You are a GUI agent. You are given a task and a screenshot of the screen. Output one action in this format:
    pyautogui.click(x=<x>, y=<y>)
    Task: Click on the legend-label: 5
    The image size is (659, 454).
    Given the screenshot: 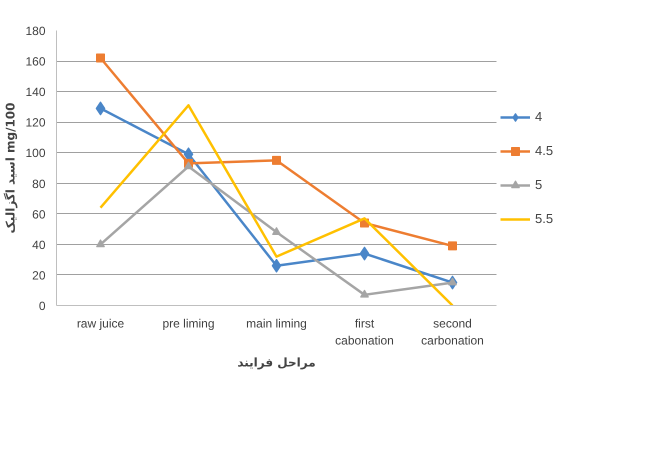 What is the action you would take?
    pyautogui.click(x=539, y=184)
    